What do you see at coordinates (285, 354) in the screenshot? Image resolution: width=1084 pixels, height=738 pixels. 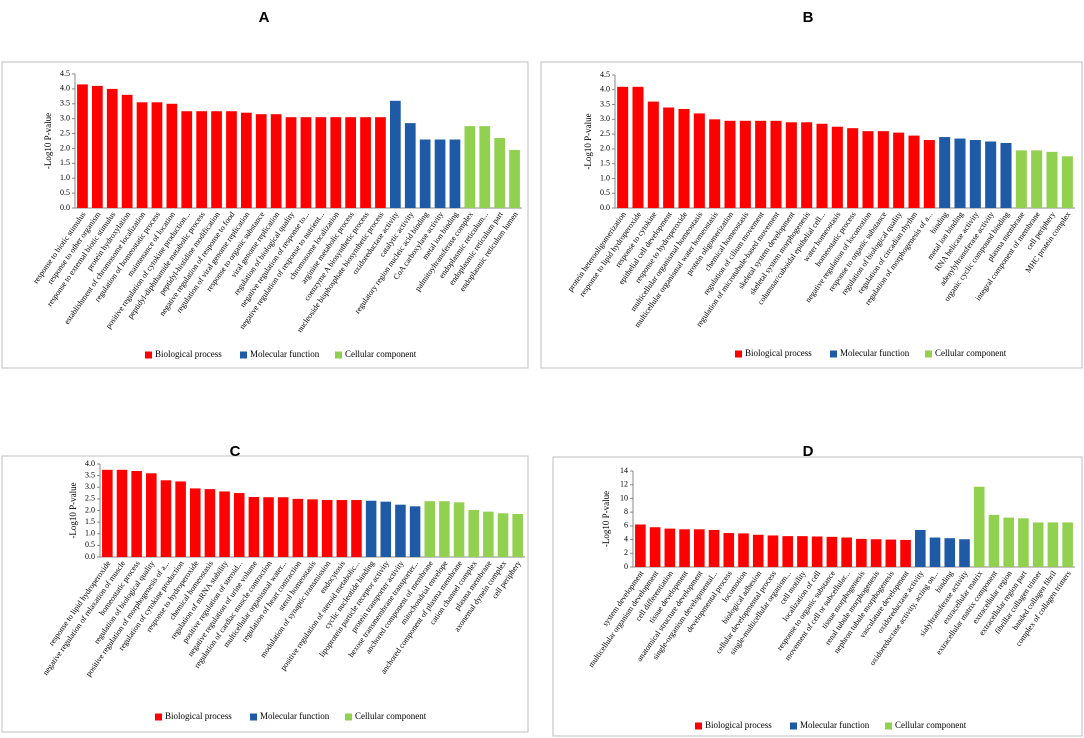 I see `legend-label: Molecular function` at bounding box center [285, 354].